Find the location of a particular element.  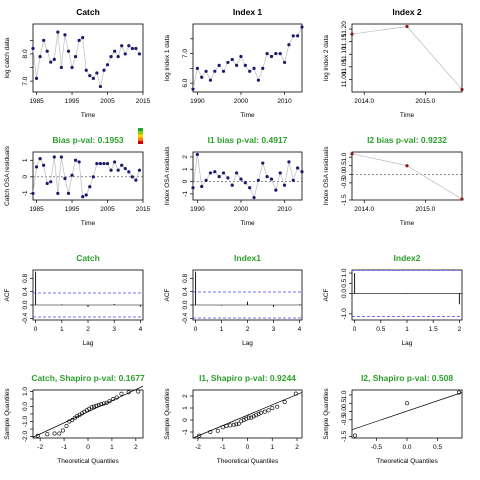

x-tick-label: -2 is located at coordinates (40, 447).